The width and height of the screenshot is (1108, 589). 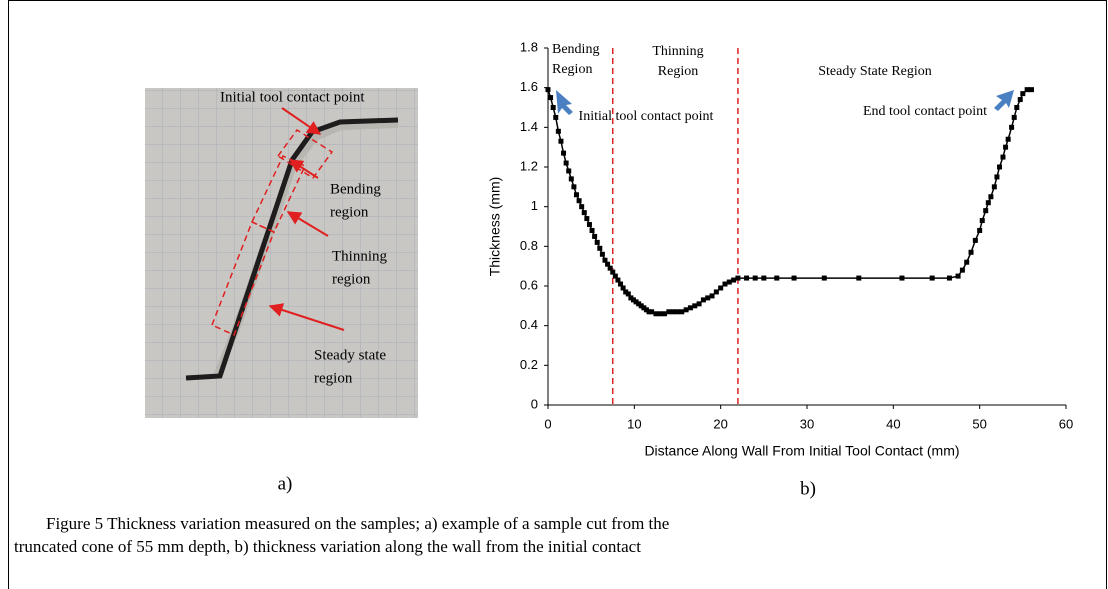 I want to click on annotation: Bending, so click(x=575, y=49).